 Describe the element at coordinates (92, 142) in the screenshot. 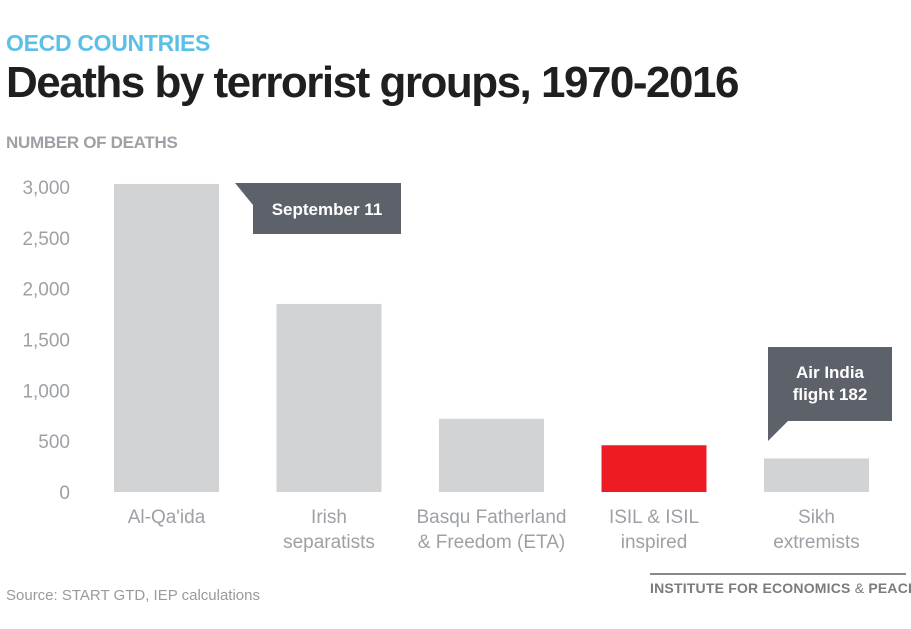

I see `y-axis-label: NUMBER OF DEATHS` at that location.